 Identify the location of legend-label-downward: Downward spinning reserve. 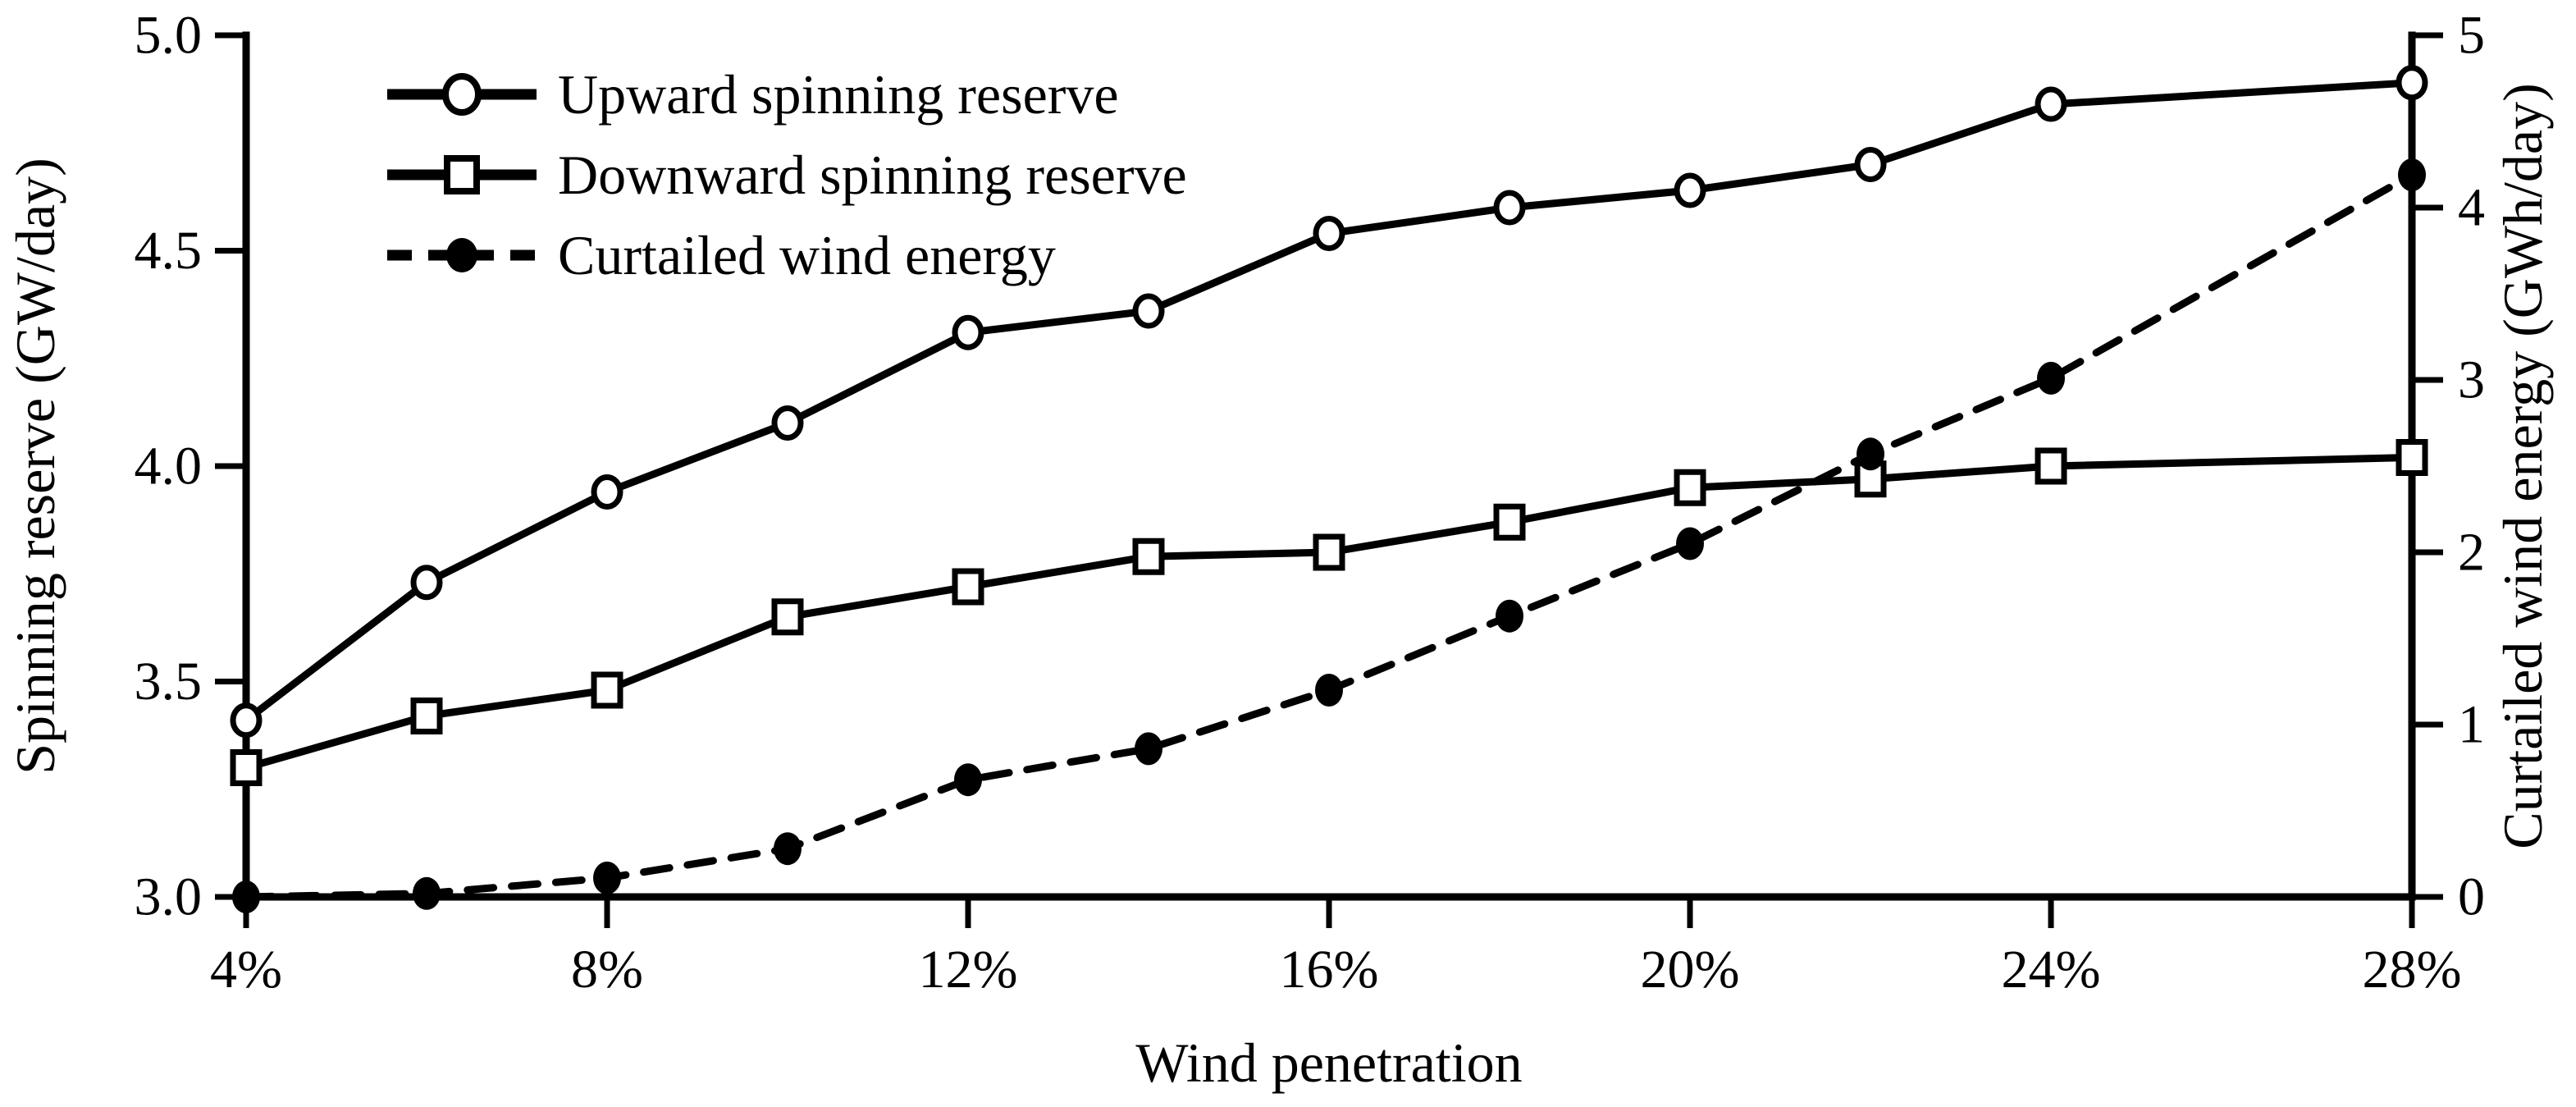
(873, 175).